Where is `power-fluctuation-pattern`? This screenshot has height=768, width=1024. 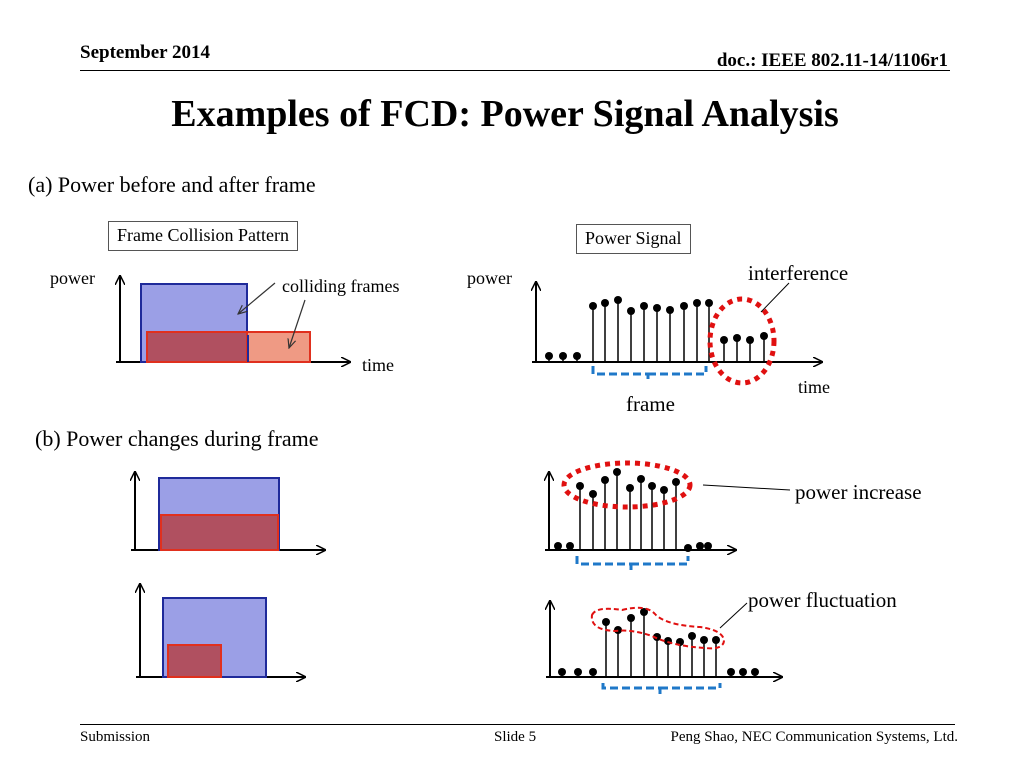 power-fluctuation-pattern is located at coordinates (220, 630).